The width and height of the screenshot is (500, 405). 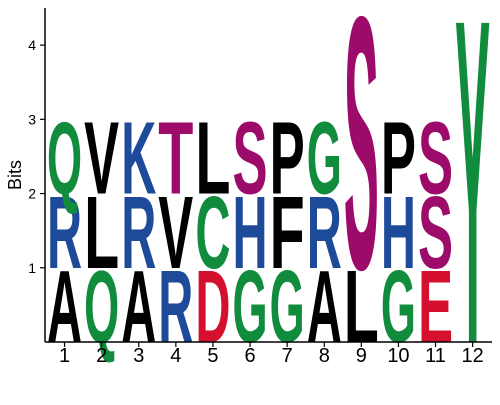 I want to click on logo-letter-g: G, so click(x=324, y=157).